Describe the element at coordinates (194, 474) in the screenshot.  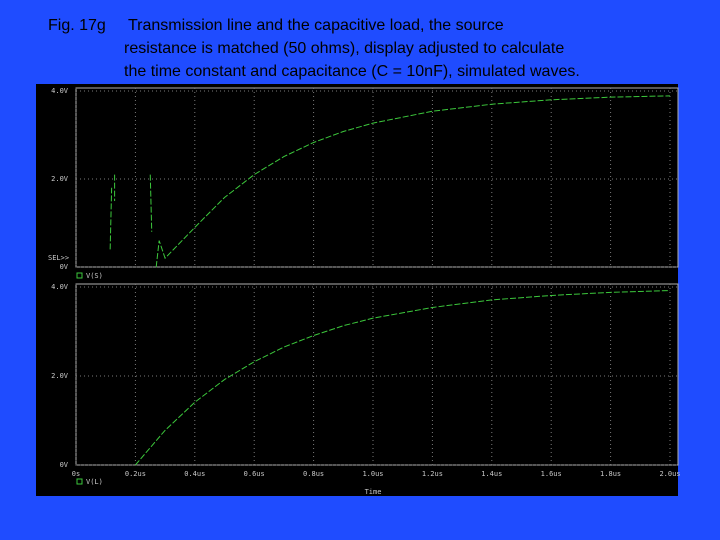
I see `x-tick-label: 0.4us` at that location.